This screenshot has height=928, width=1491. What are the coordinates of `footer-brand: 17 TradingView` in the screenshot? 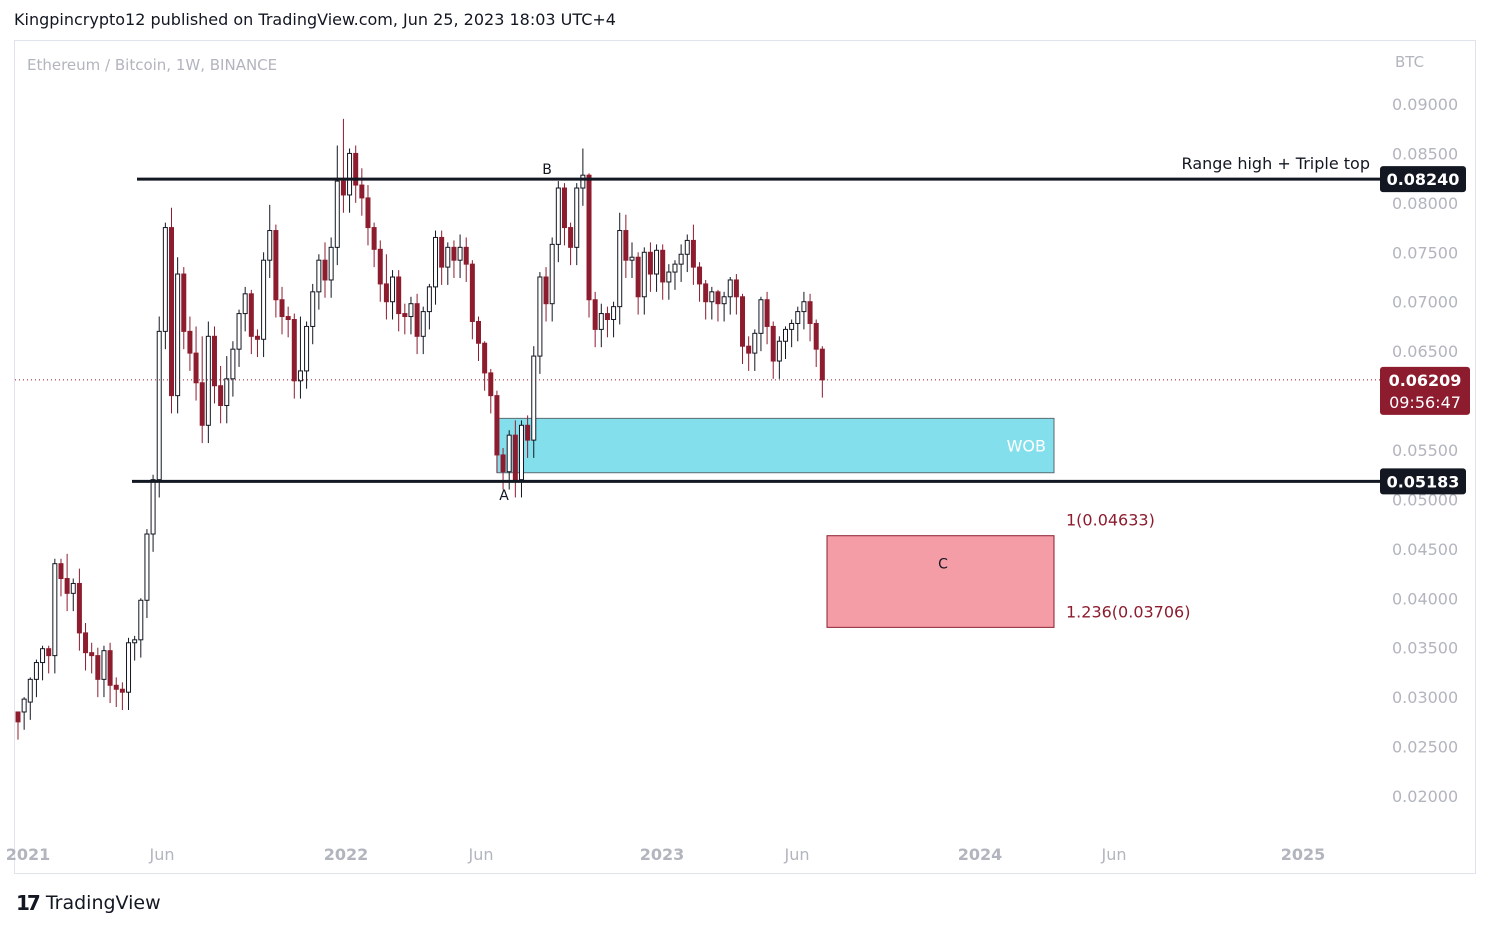 It's located at (88, 903).